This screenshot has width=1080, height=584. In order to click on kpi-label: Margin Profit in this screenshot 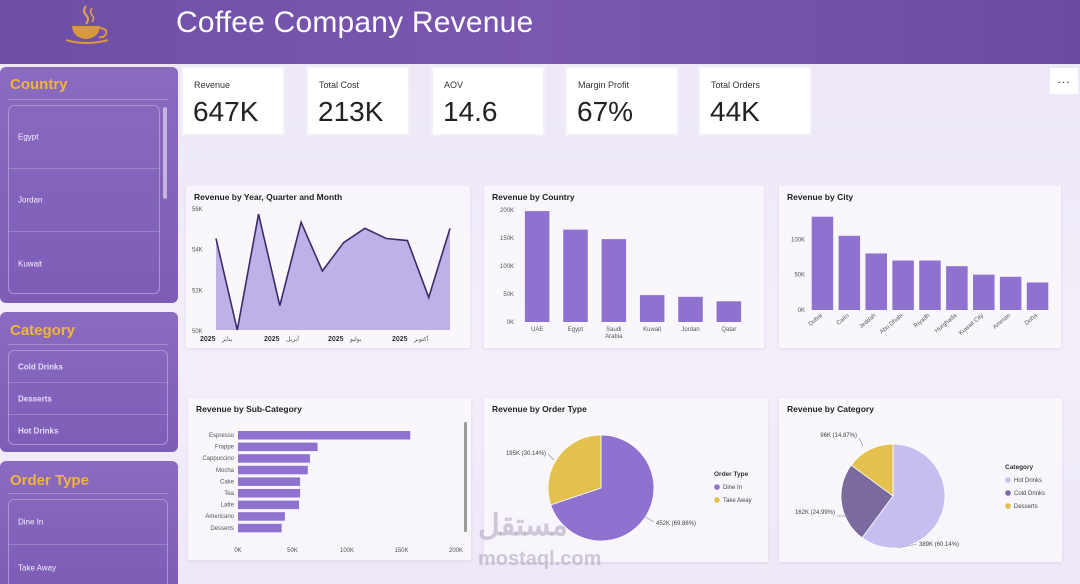, I will do `click(604, 85)`.